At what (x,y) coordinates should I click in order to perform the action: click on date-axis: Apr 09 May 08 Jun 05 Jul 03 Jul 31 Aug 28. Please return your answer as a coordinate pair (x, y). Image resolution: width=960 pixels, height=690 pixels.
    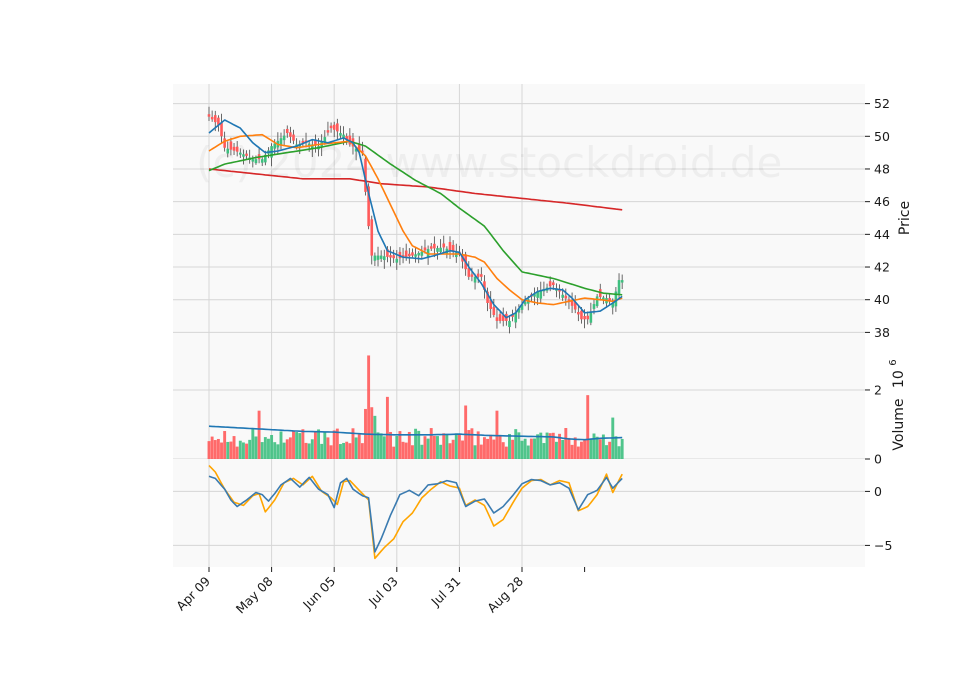
    Looking at the image, I should click on (379, 591).